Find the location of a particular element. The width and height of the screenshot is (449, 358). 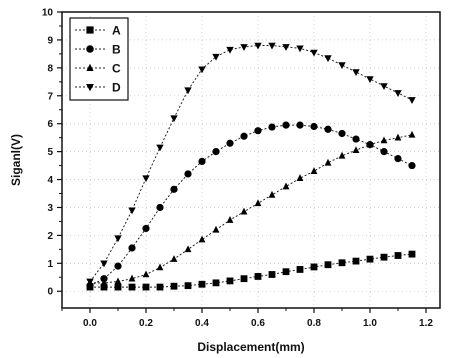

series-a-line is located at coordinates (251, 270).